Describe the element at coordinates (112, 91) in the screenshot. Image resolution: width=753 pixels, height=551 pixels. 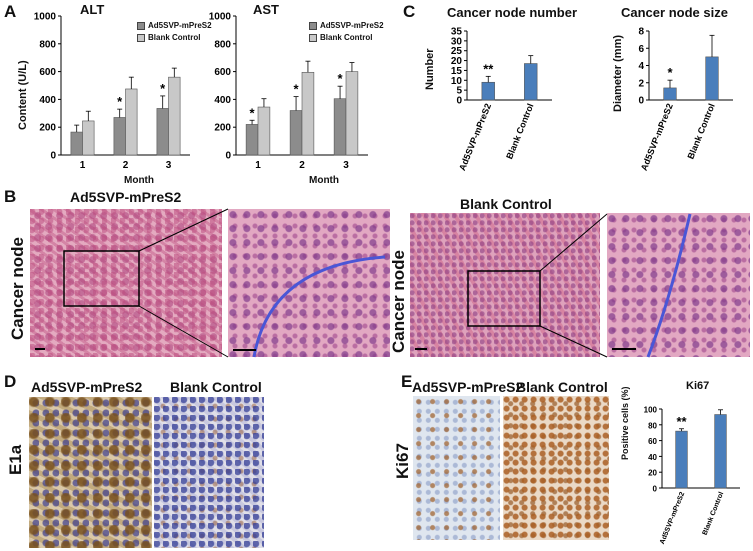
I see `alt-chart: 0 200 400 600 800 1000 1 * 2 * 3` at that location.